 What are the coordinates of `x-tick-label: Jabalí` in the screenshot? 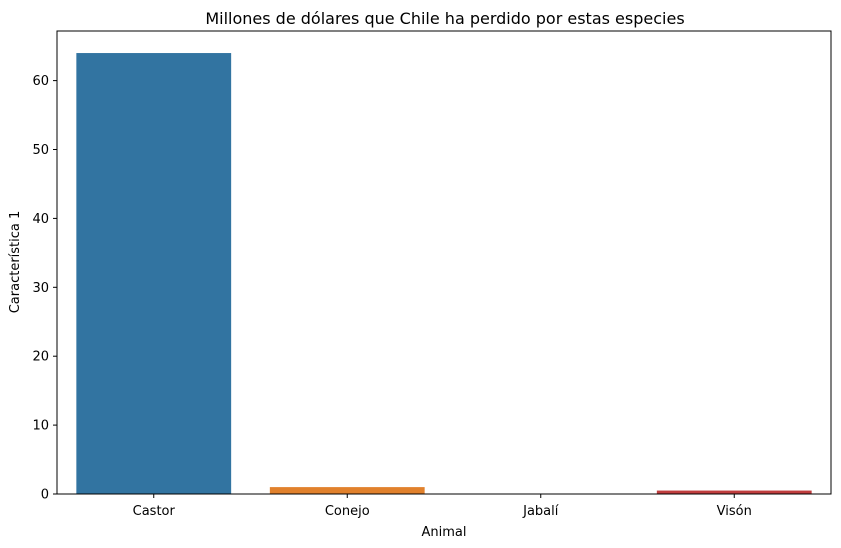 It's located at (540, 511).